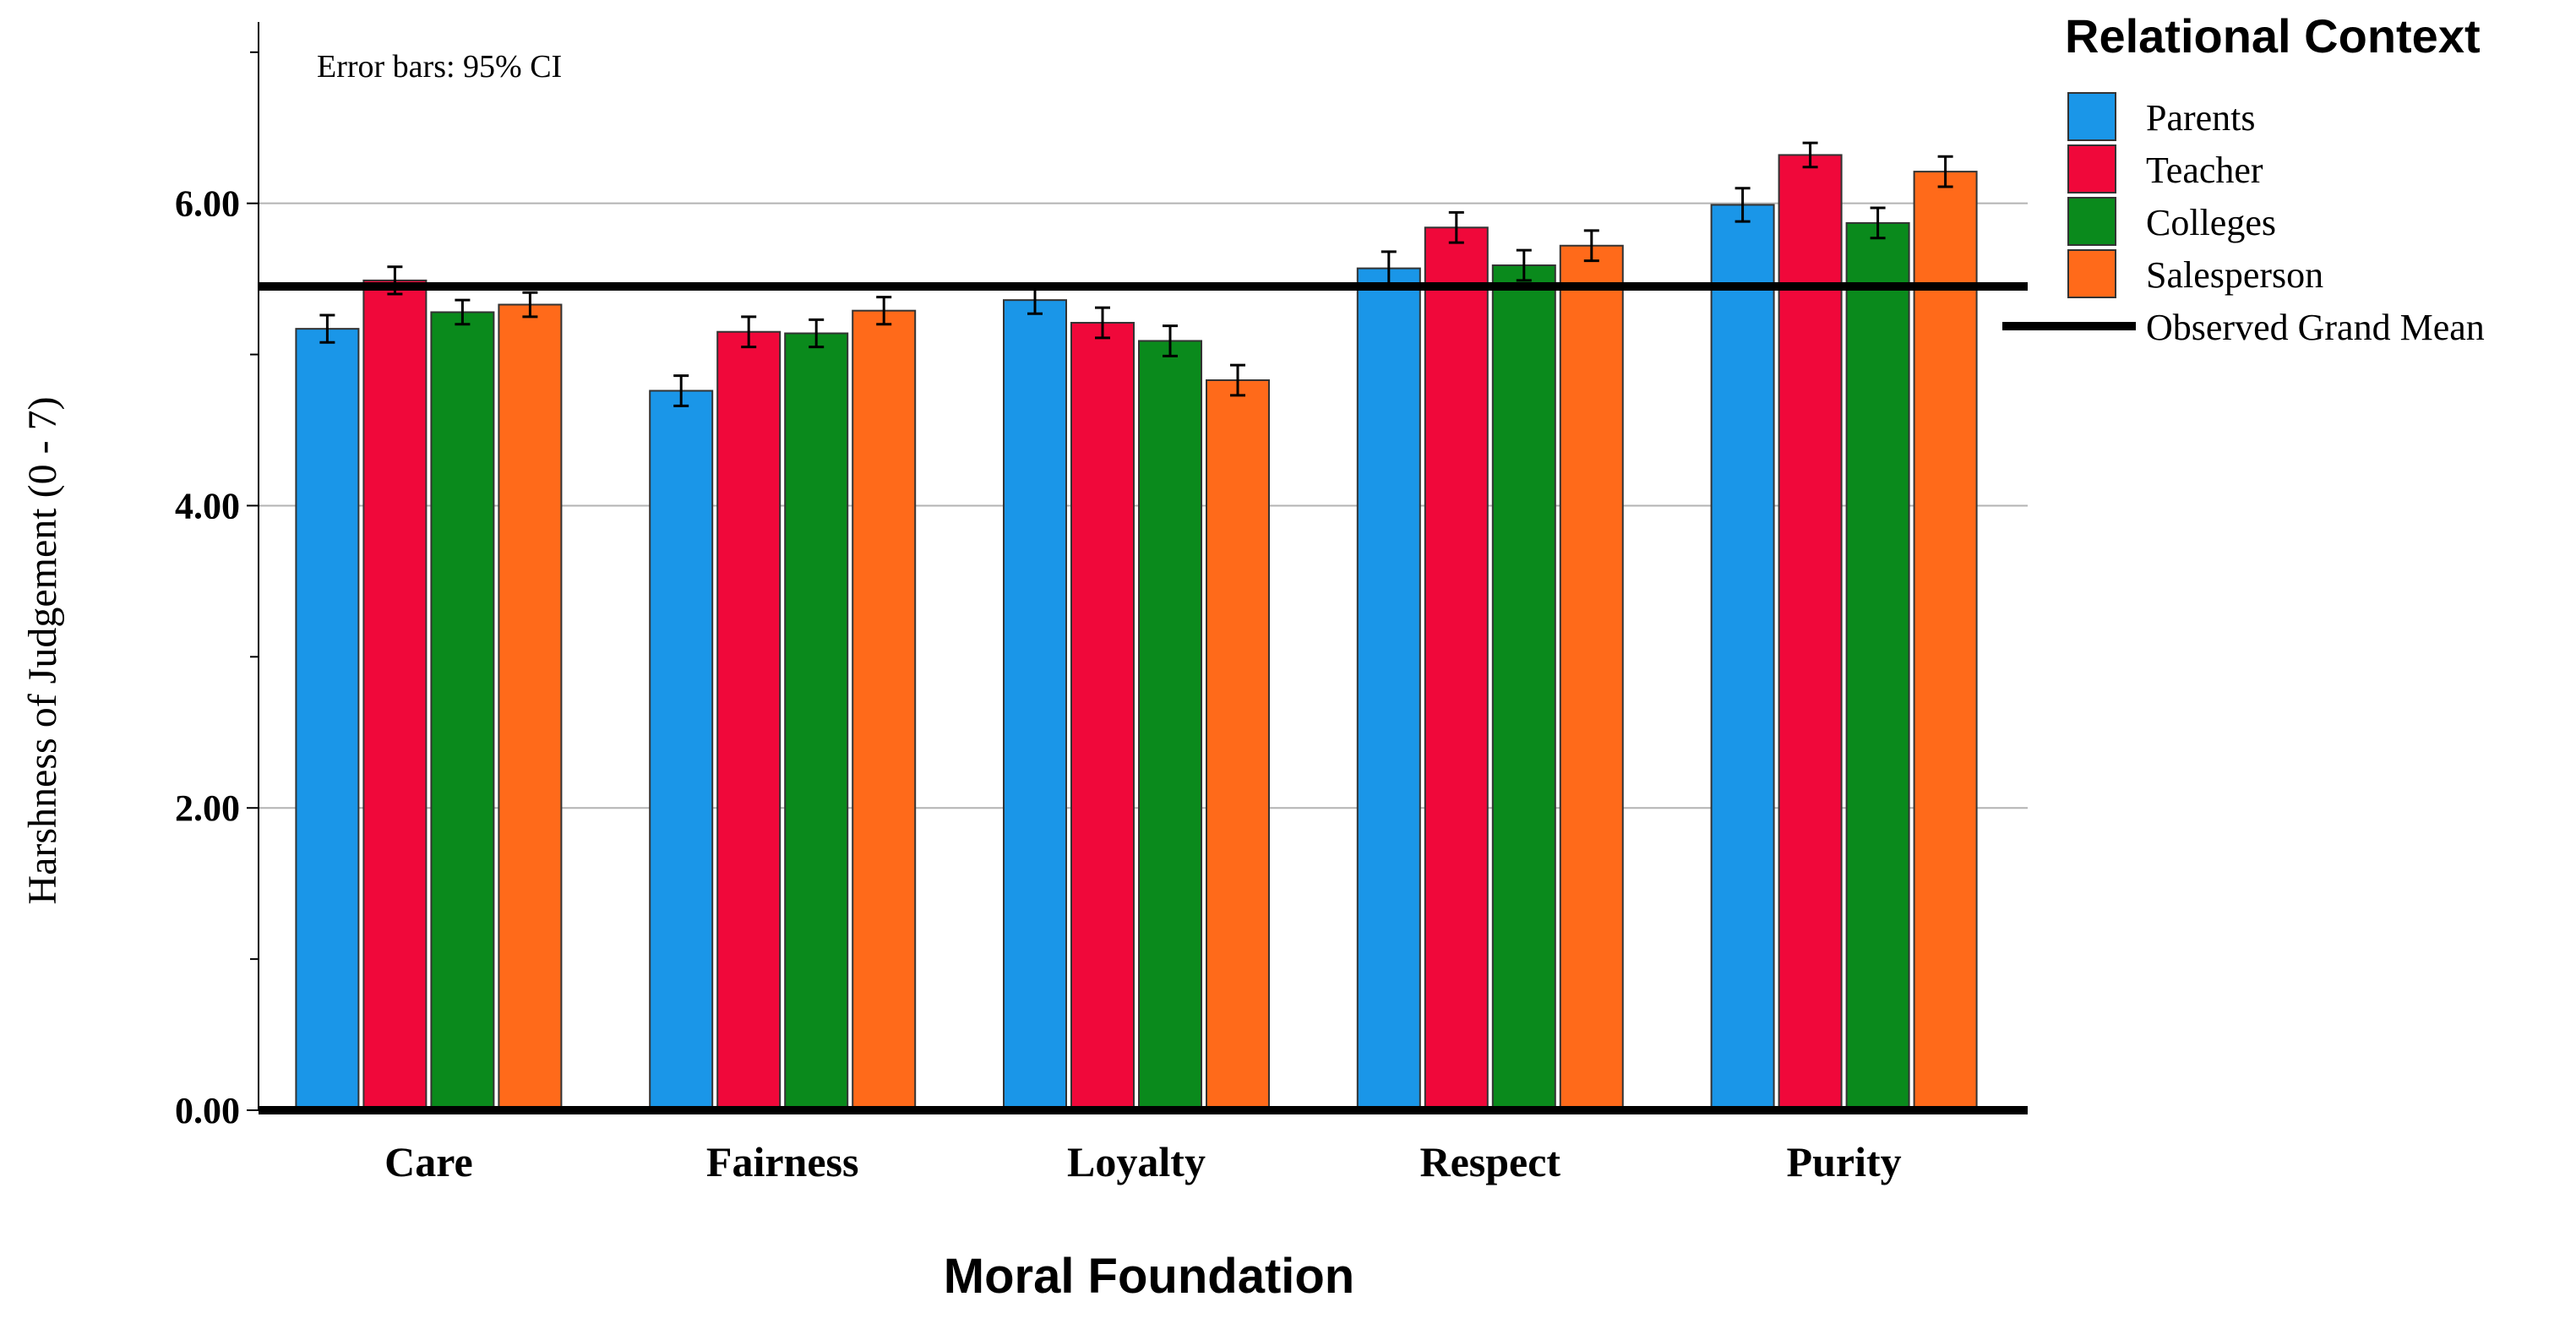 The width and height of the screenshot is (2576, 1324). Describe the element at coordinates (439, 66) in the screenshot. I see `error-bar-annotation: Error bars: 95% CI` at that location.